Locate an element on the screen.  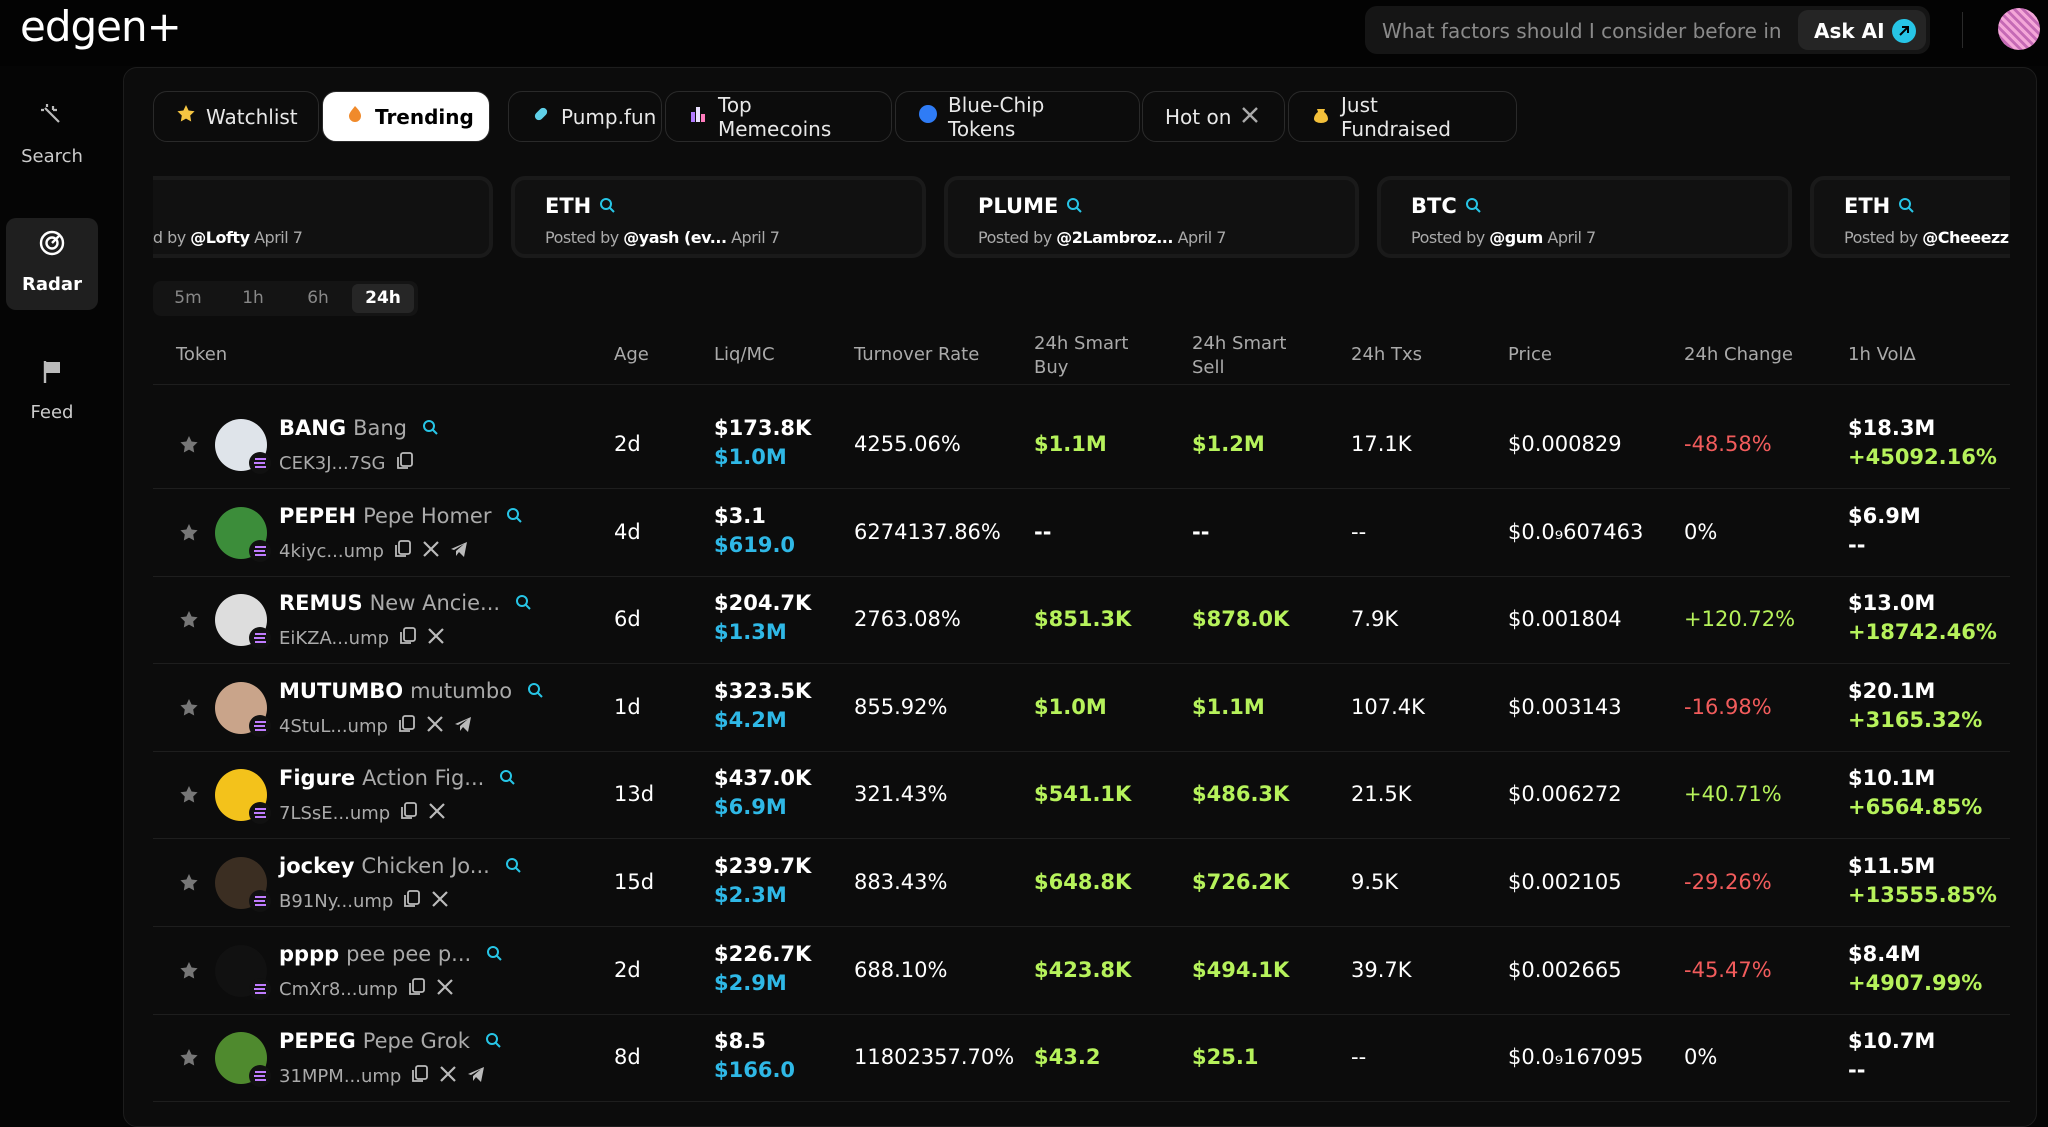
posted-by: Posted by is located at coordinates (169, 237).